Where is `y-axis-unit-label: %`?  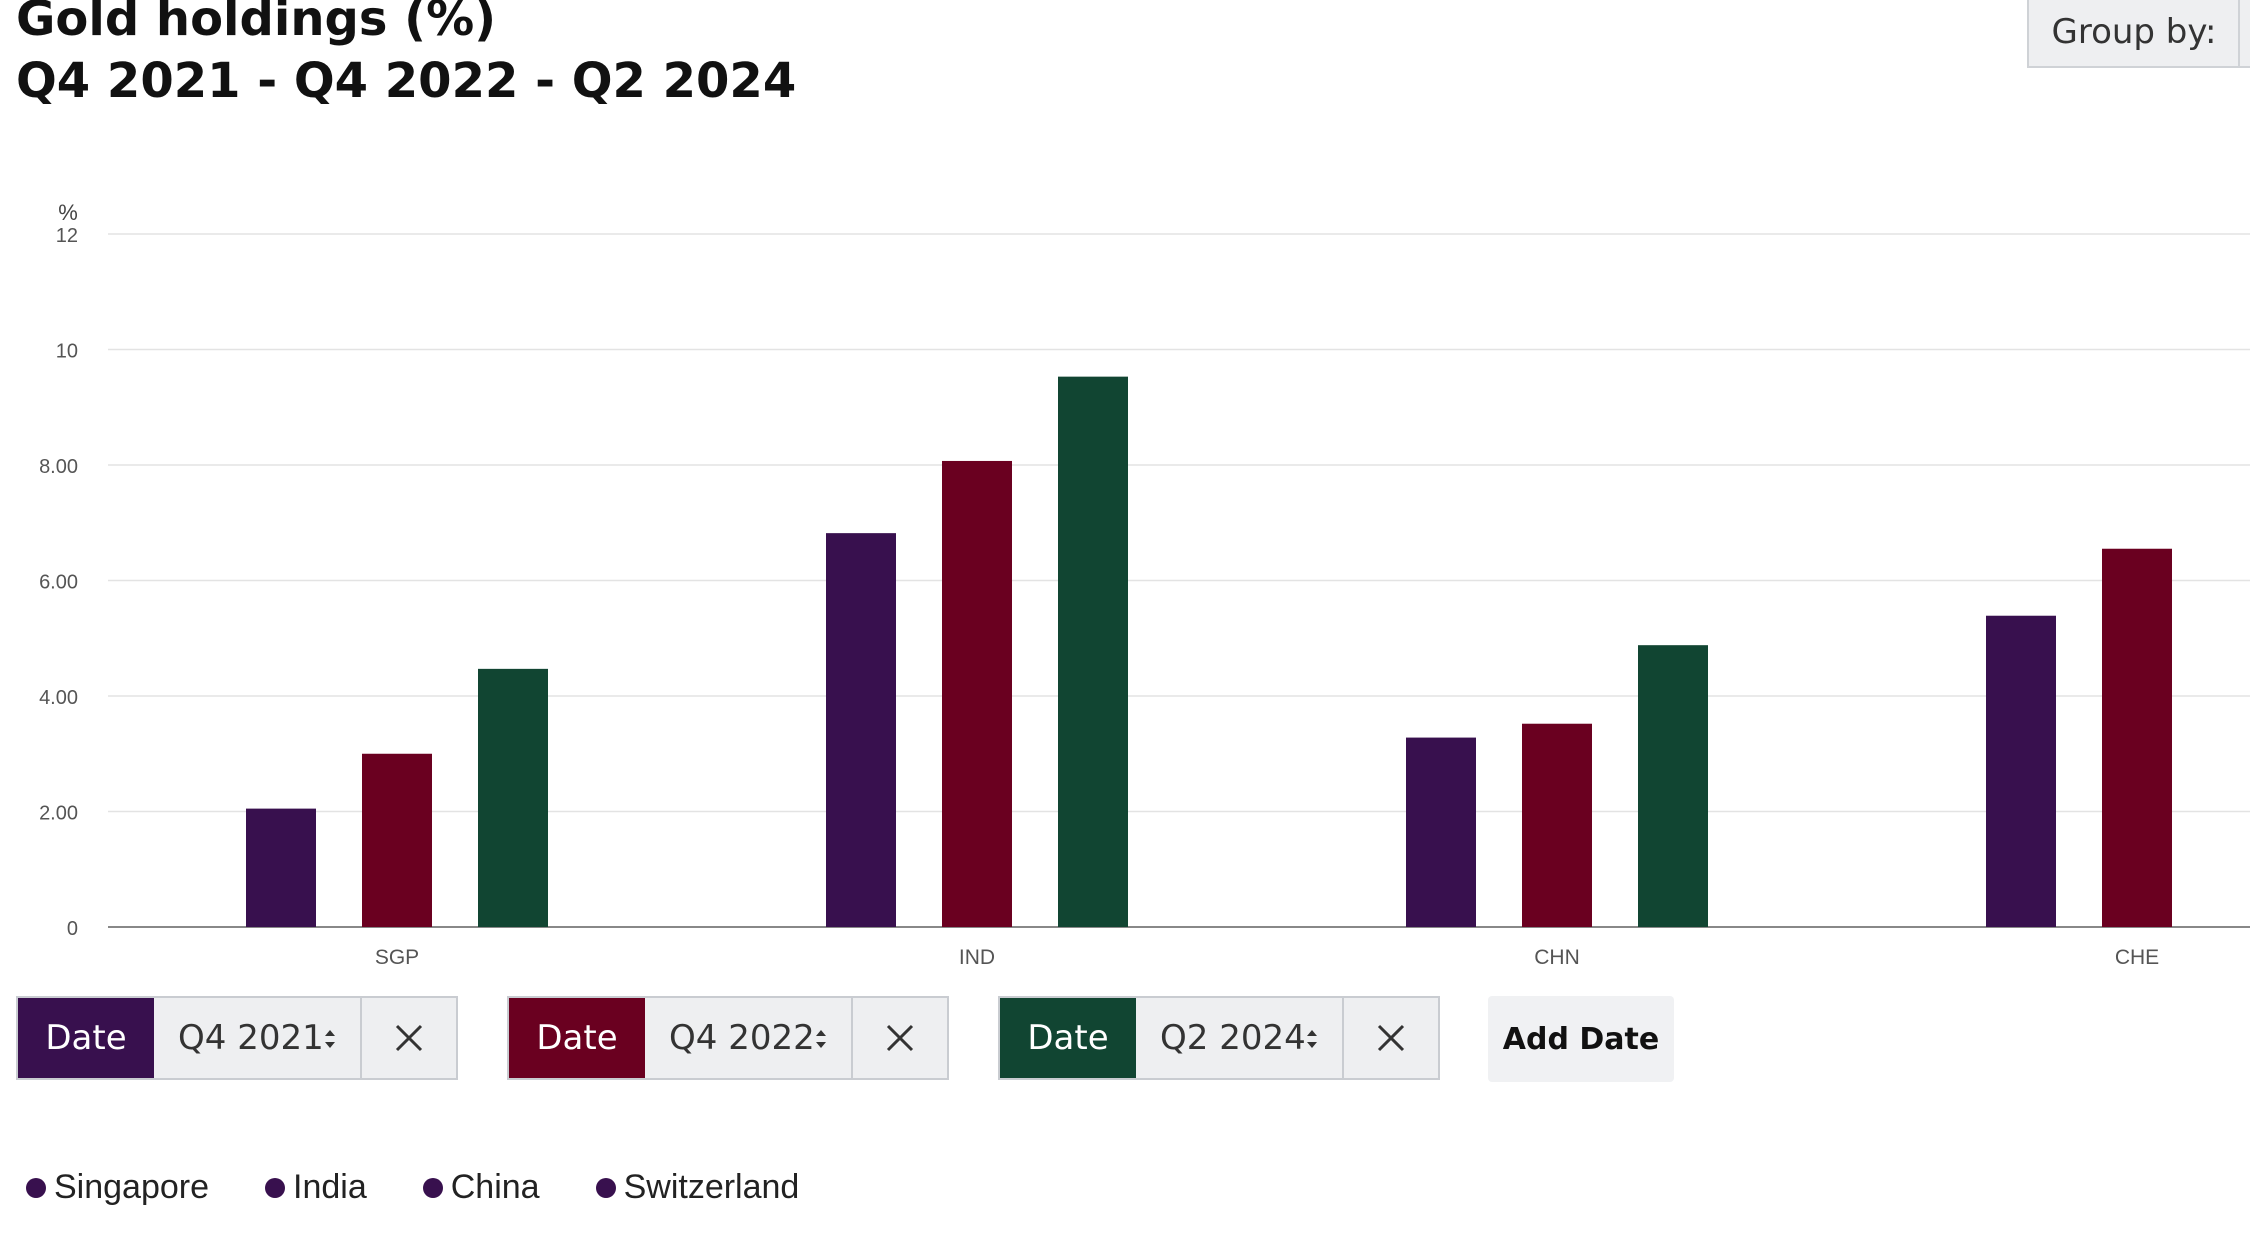
y-axis-unit-label: % is located at coordinates (68, 212).